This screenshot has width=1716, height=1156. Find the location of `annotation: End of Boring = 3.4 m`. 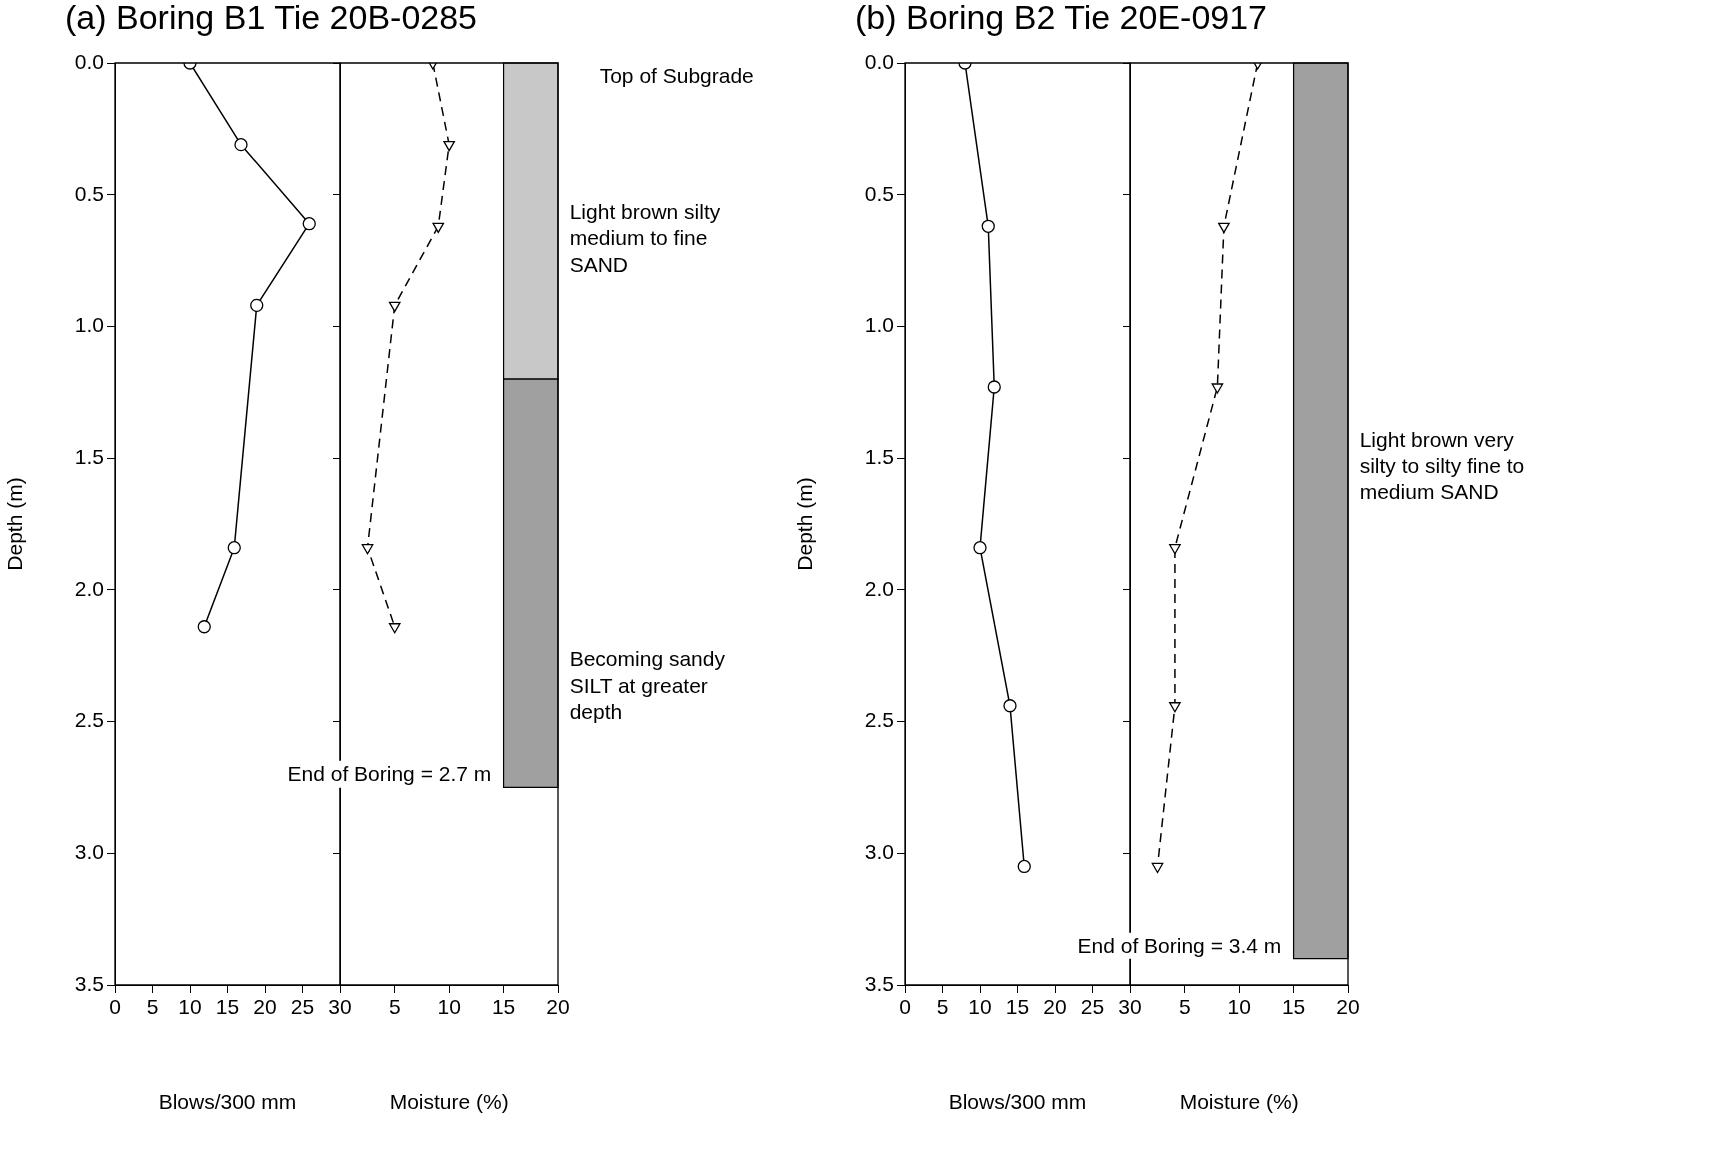

annotation: End of Boring = 3.4 m is located at coordinates (1179, 945).